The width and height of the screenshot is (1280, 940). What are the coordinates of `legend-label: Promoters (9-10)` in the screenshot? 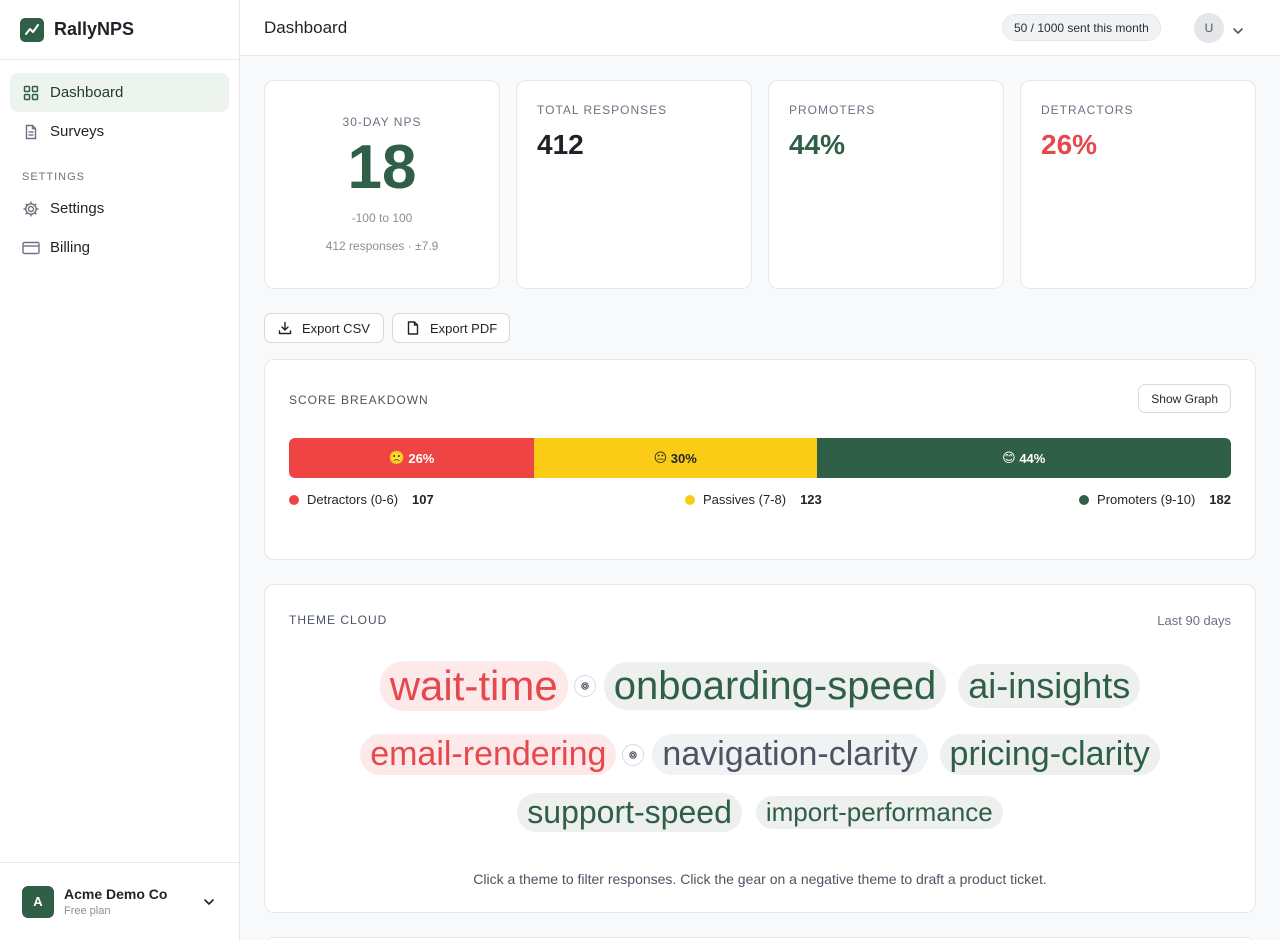 It's located at (1146, 499).